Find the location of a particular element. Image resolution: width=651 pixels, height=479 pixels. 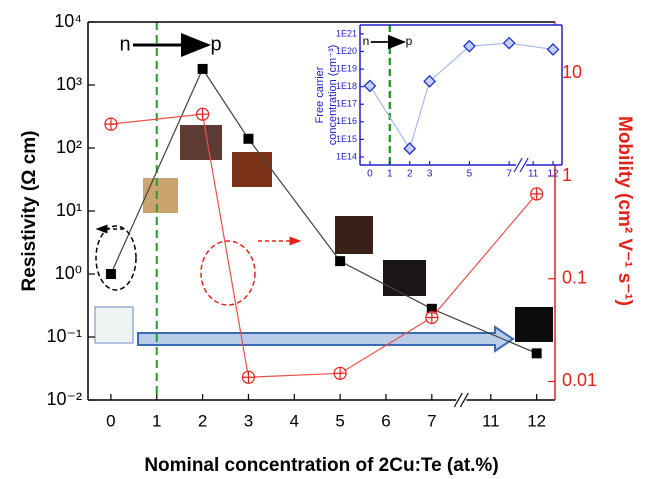

series-line is located at coordinates (461, 96).